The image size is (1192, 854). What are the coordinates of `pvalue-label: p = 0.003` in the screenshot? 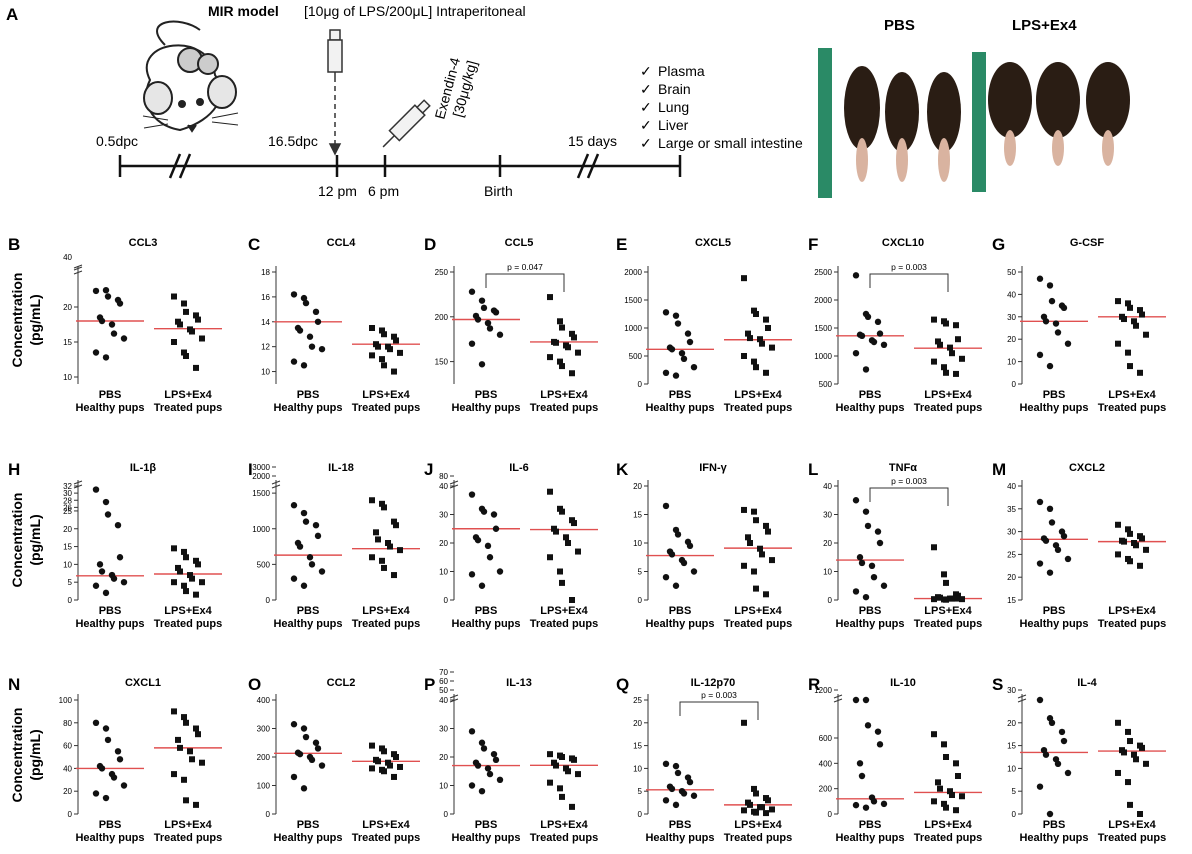 It's located at (909, 481).